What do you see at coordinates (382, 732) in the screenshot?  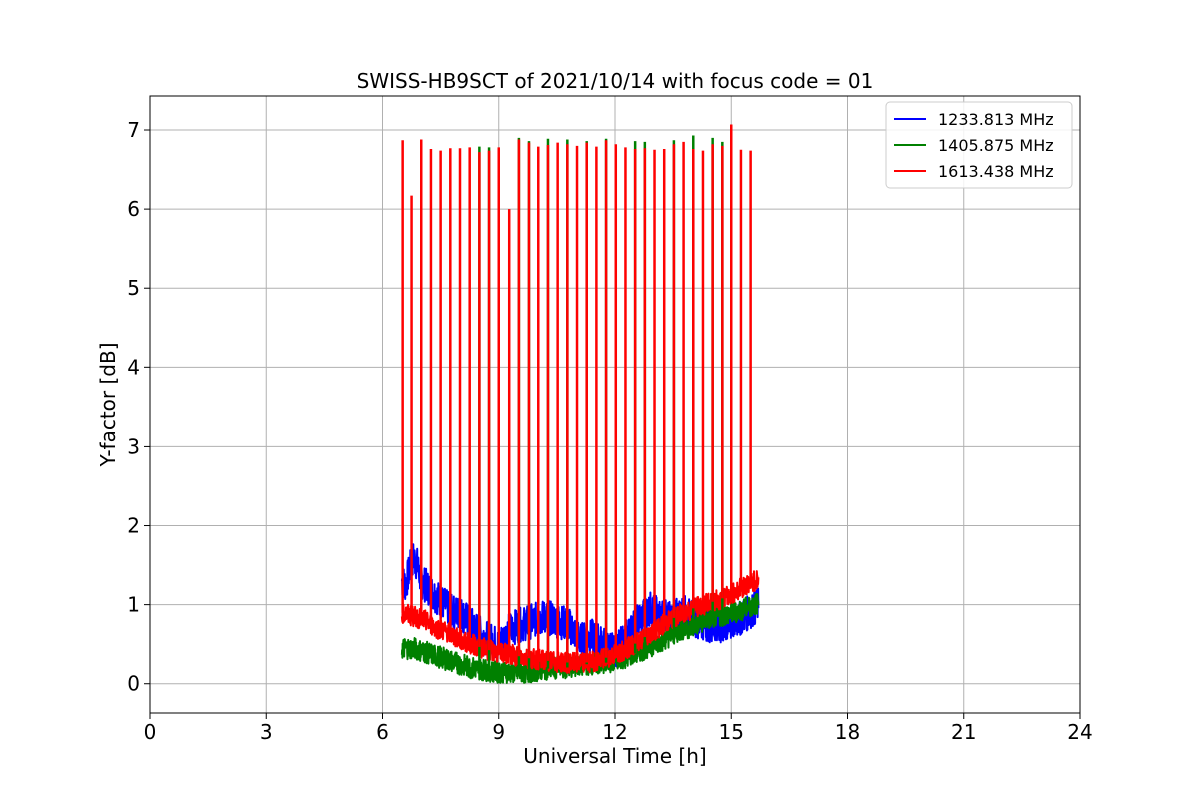 I see `x-tick-label: 6` at bounding box center [382, 732].